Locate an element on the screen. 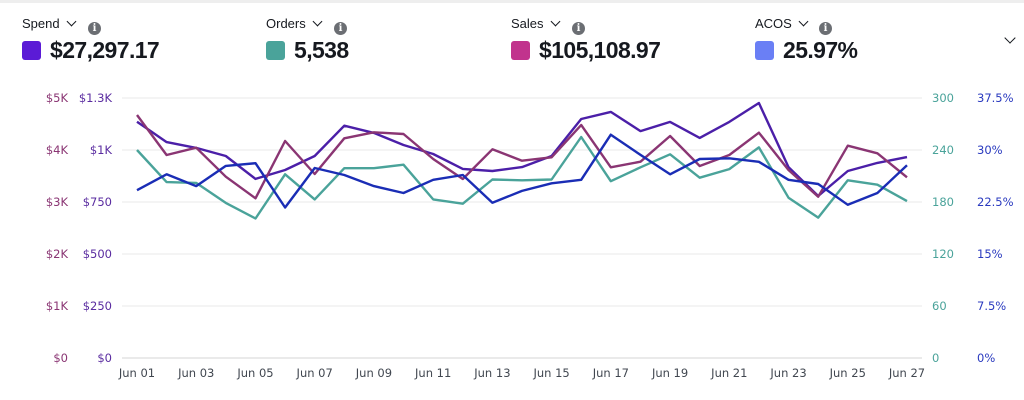 This screenshot has height=400, width=1024. acos-axis-tick: 0% is located at coordinates (986, 358).